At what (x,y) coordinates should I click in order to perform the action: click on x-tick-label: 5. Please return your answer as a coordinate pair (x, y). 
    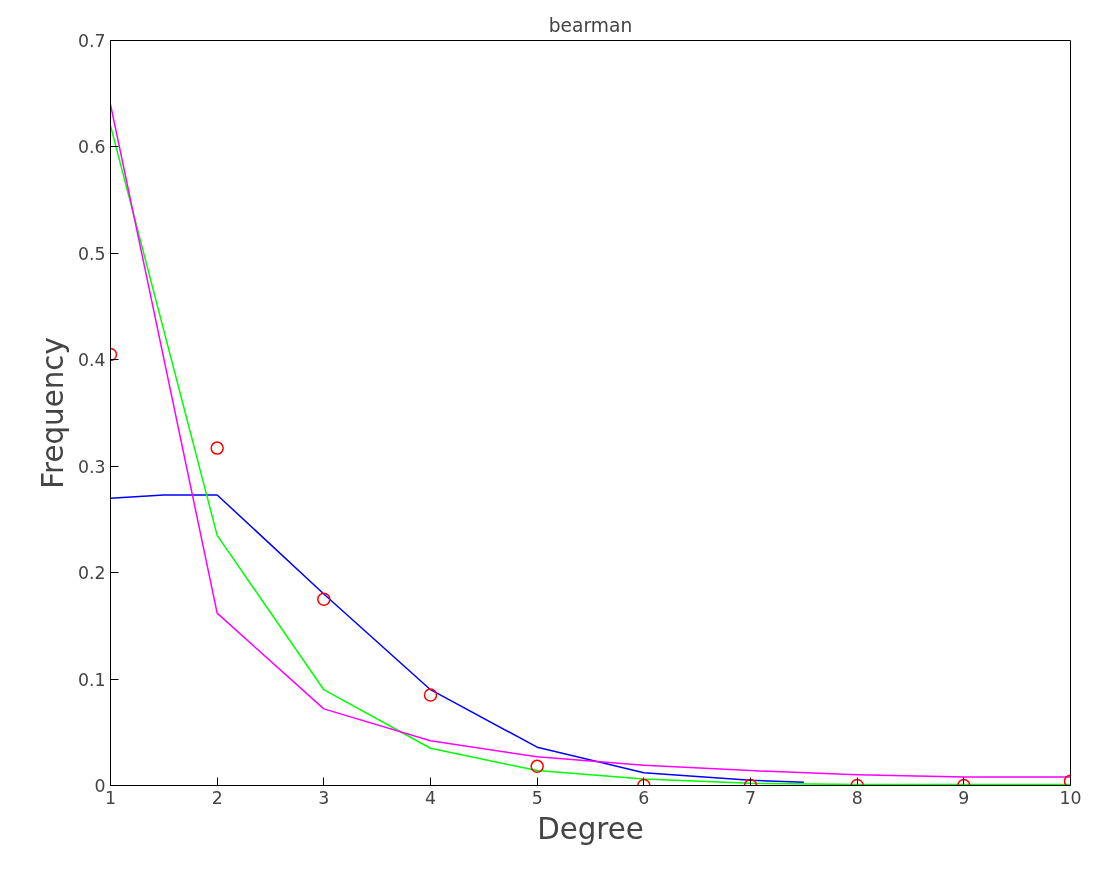
    Looking at the image, I should click on (537, 797).